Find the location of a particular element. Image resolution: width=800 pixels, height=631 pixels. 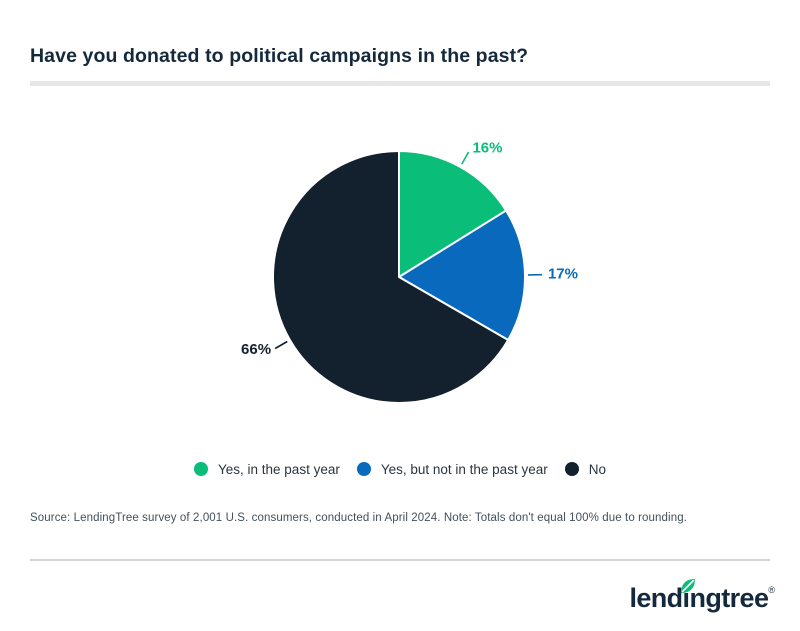

slice-label-no: 66% is located at coordinates (256, 349).